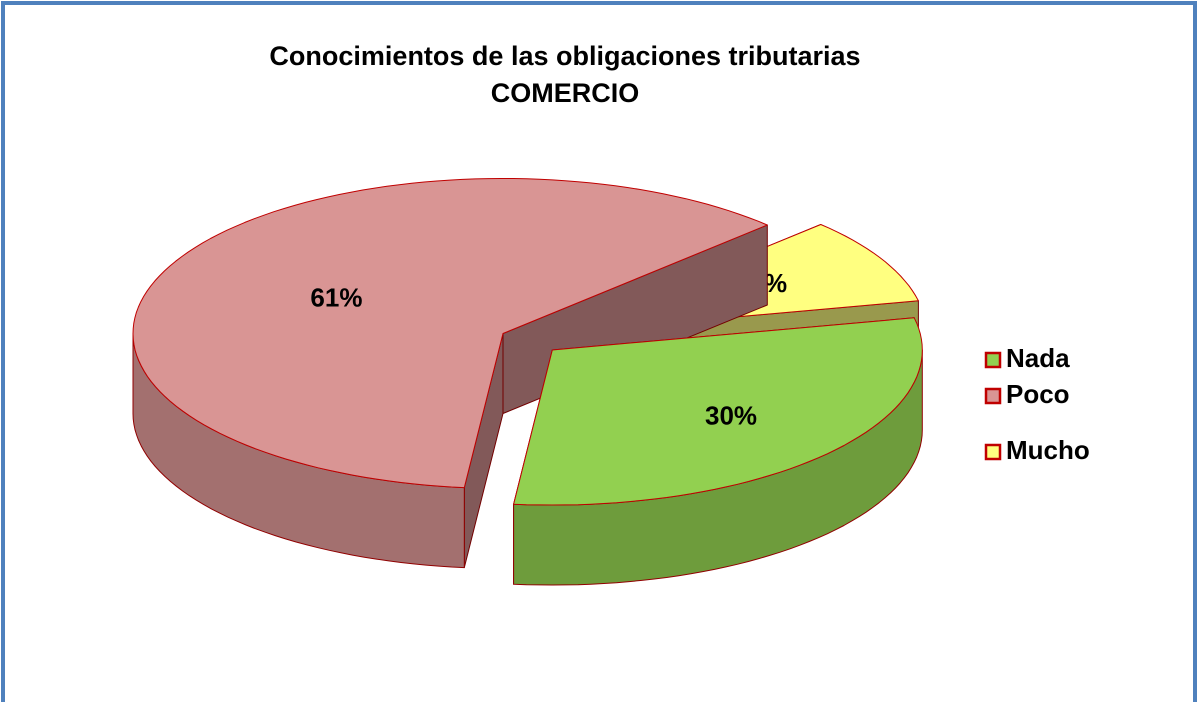  I want to click on legend: Nada Poco Mucho, so click(1037, 404).